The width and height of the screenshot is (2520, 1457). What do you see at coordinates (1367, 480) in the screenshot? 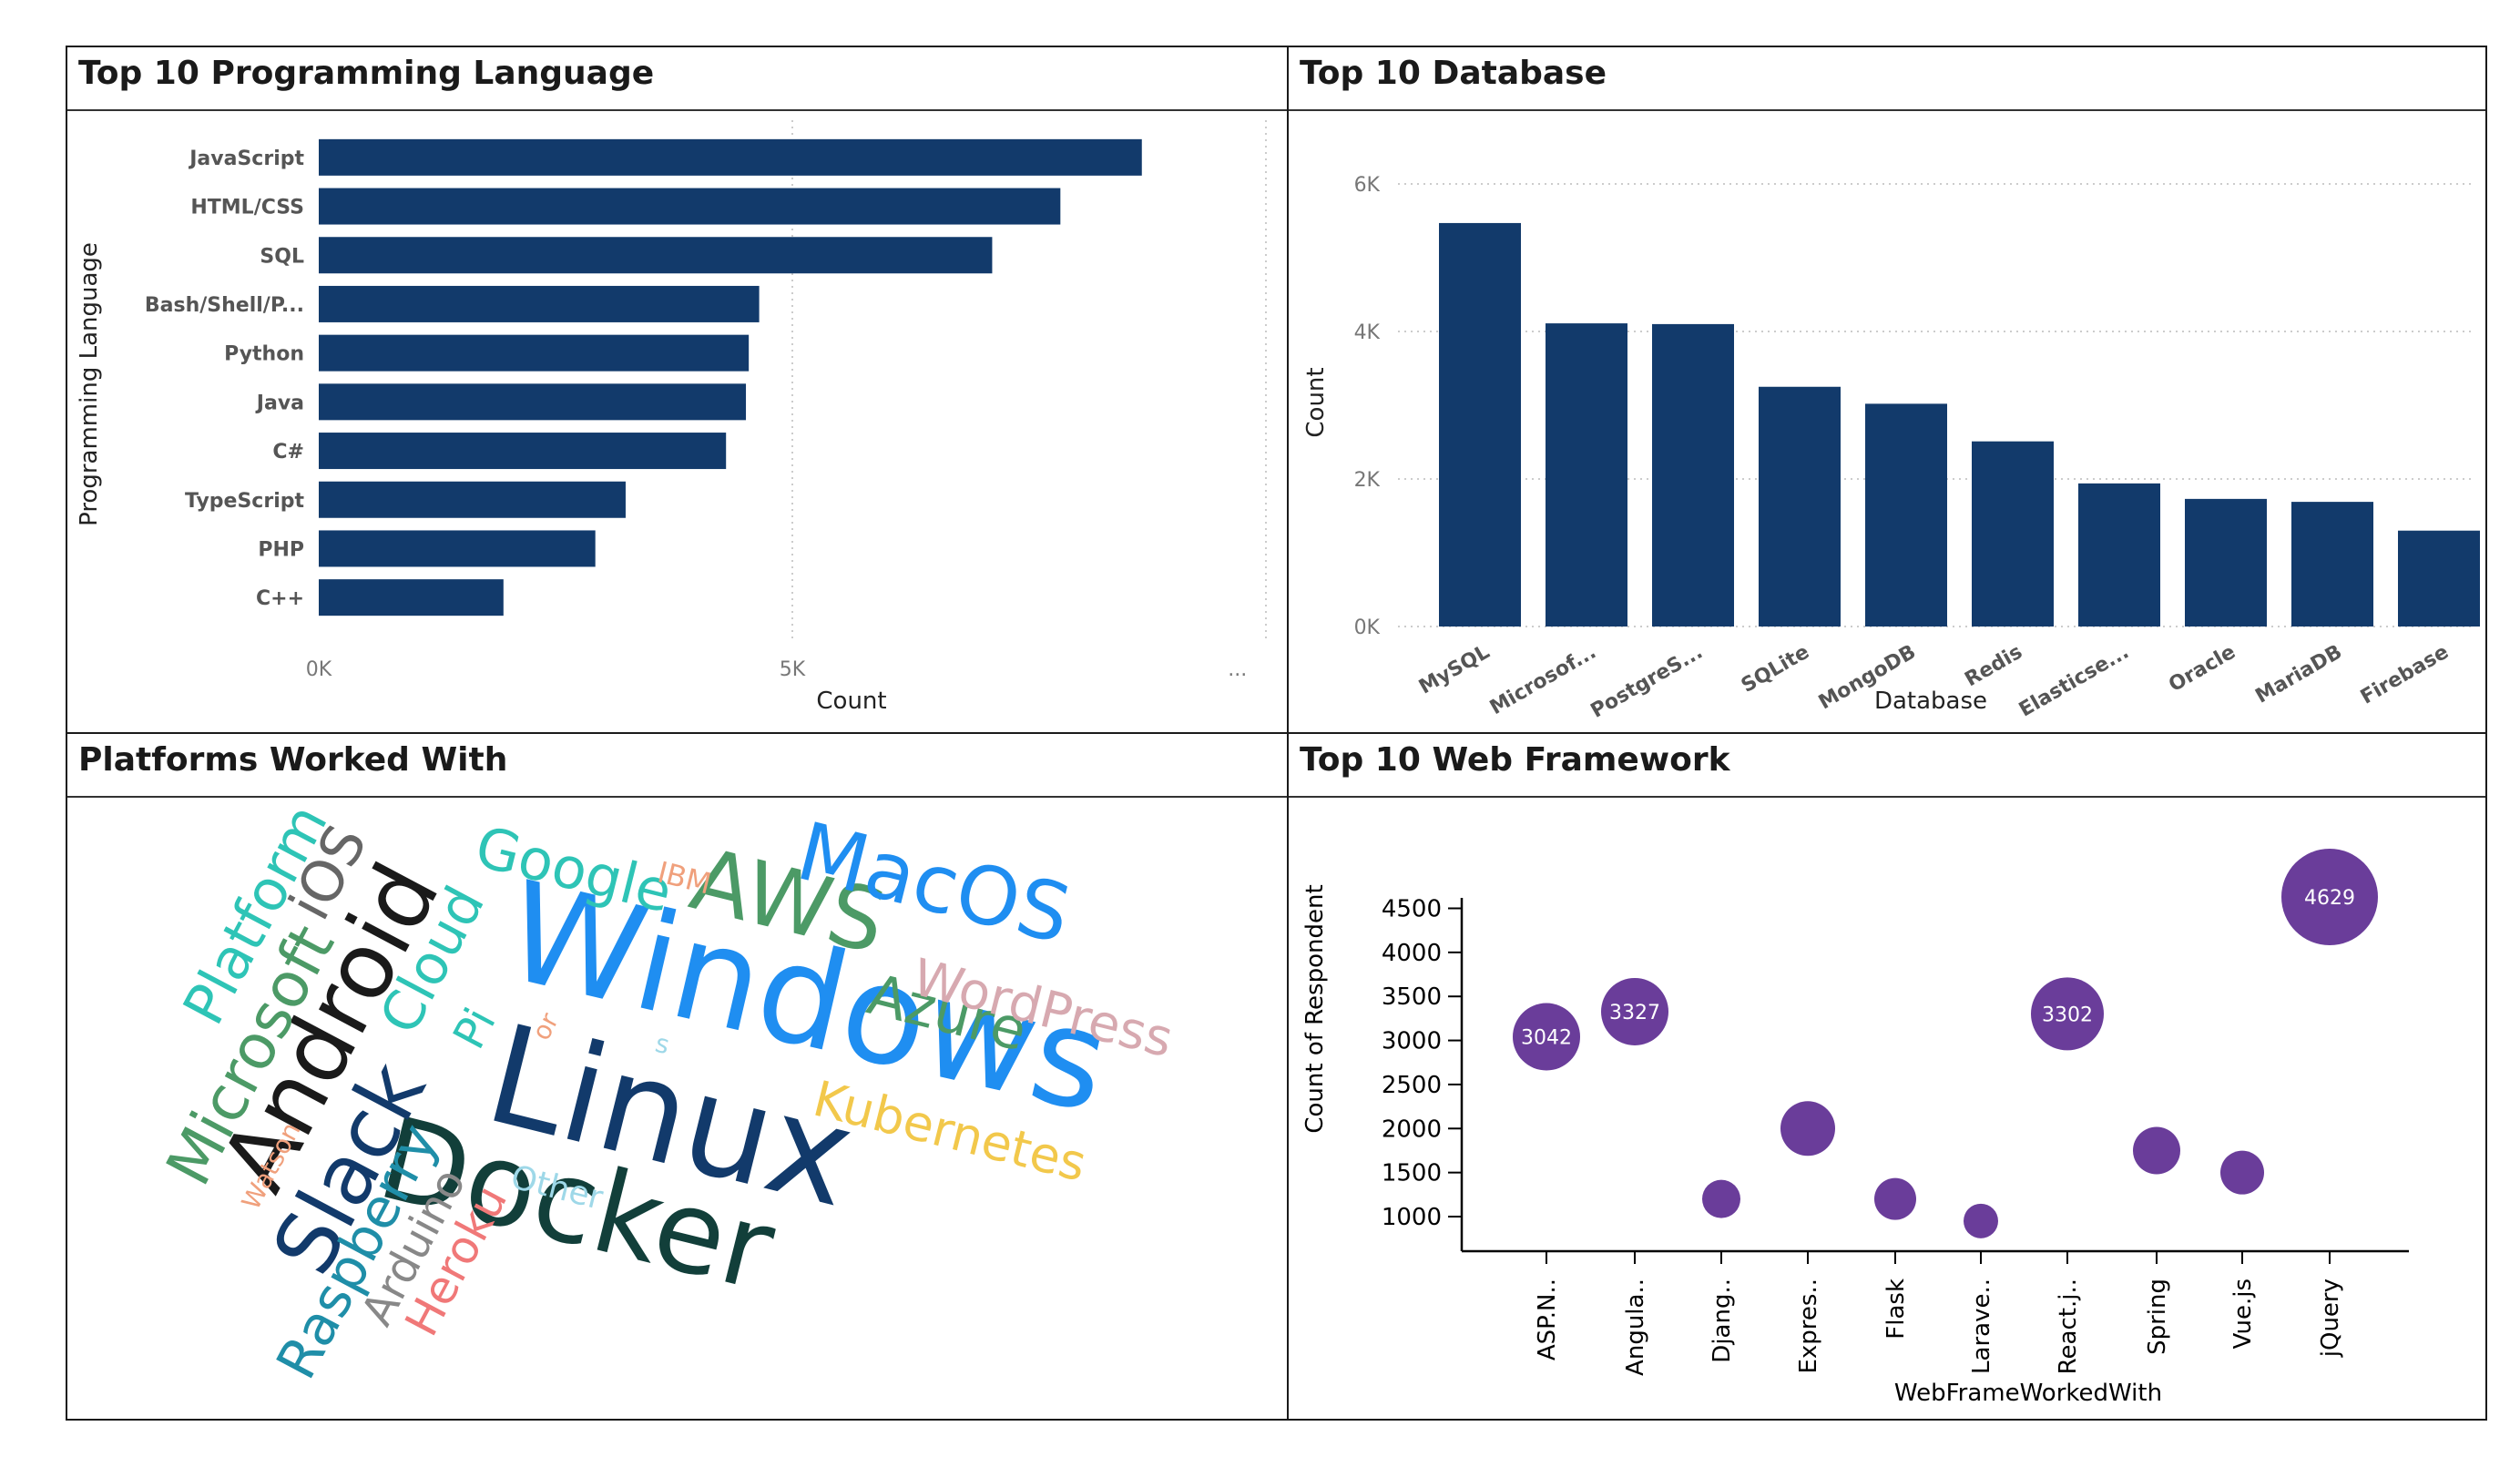
I see `y-tick-label: 2K` at bounding box center [1367, 480].